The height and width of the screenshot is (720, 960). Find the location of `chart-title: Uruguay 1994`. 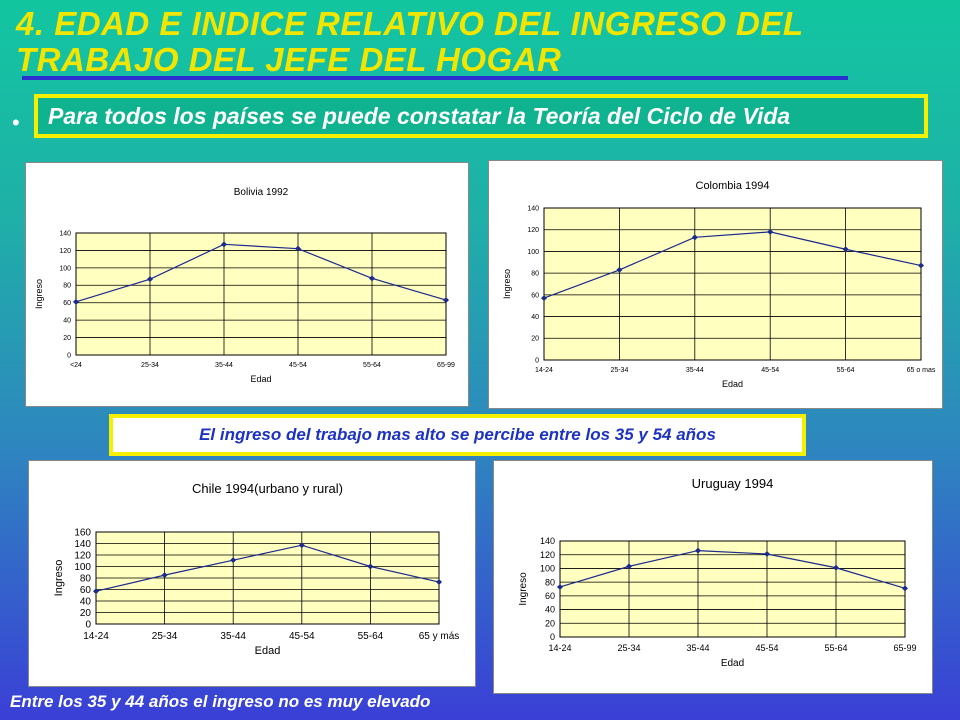

chart-title: Uruguay 1994 is located at coordinates (733, 483).